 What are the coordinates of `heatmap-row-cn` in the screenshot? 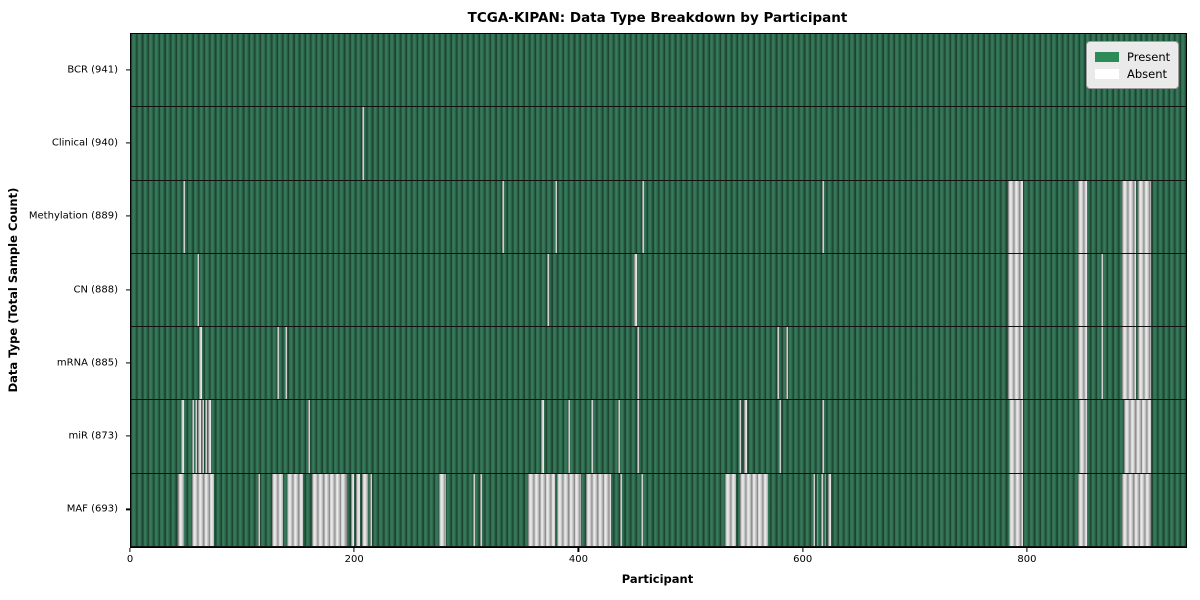 It's located at (658, 290).